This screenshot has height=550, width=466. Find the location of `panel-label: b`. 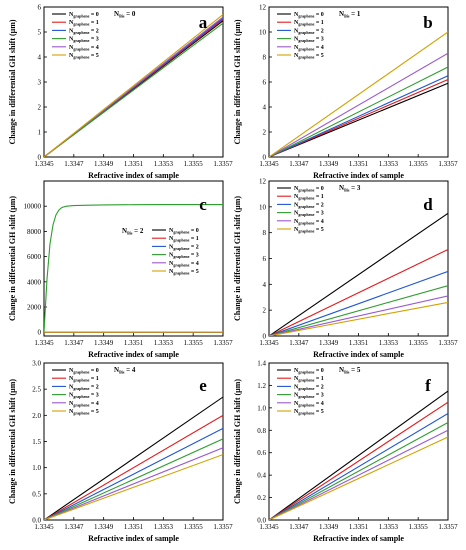

panel-label: b is located at coordinates (427, 22).